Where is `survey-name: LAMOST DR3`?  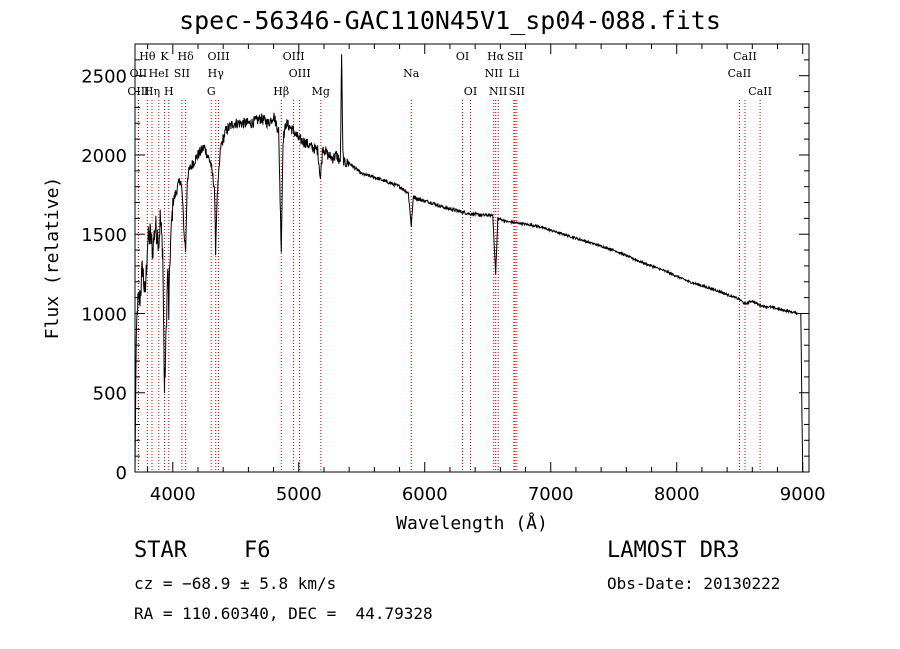
survey-name: LAMOST DR3 is located at coordinates (673, 550).